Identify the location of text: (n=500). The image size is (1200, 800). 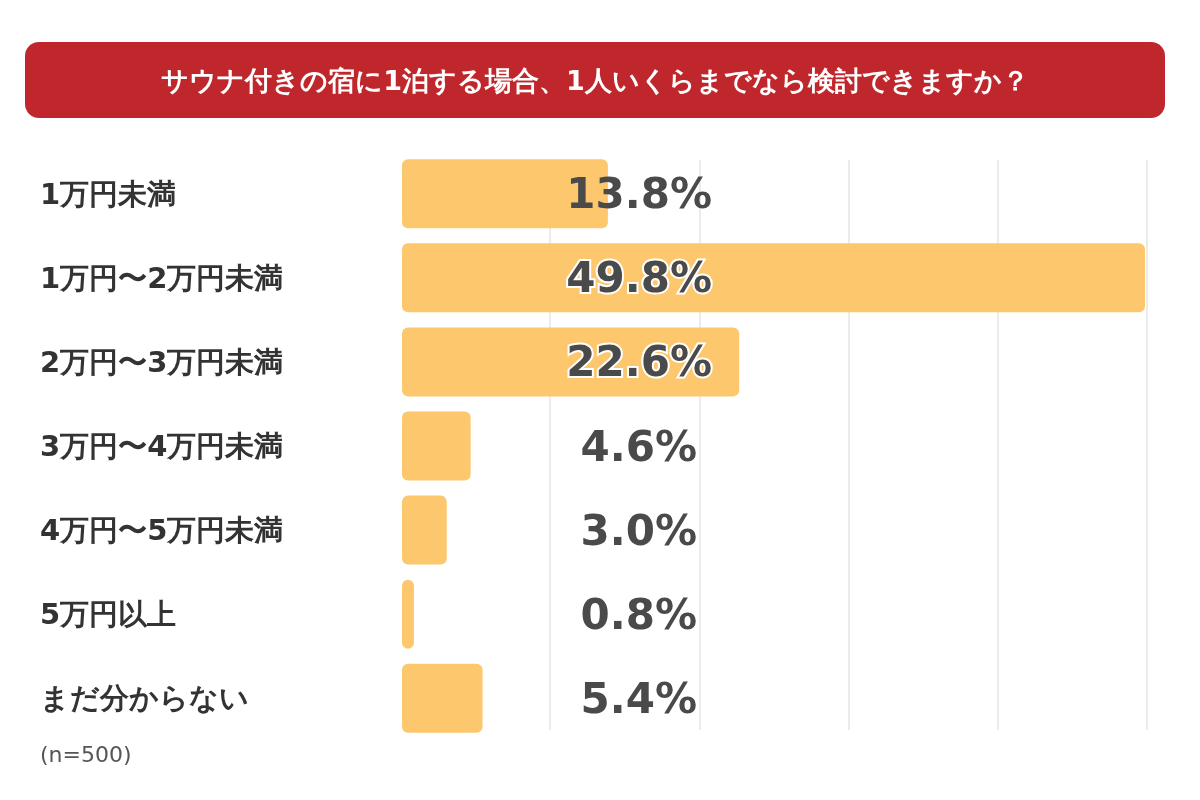
(86, 754).